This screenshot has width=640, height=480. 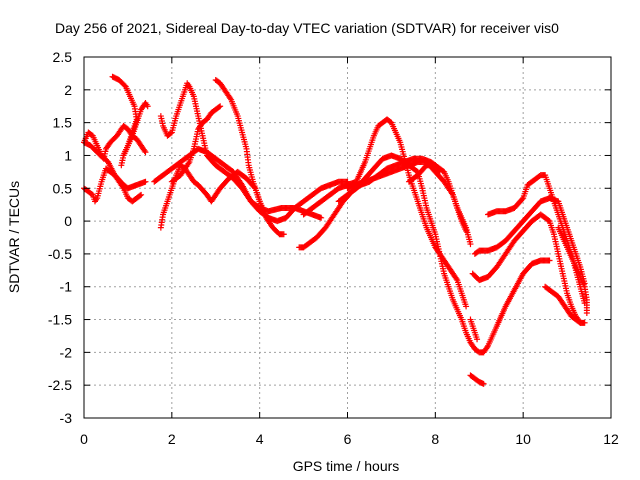 I want to click on y-tick-label: -3, so click(x=66, y=418).